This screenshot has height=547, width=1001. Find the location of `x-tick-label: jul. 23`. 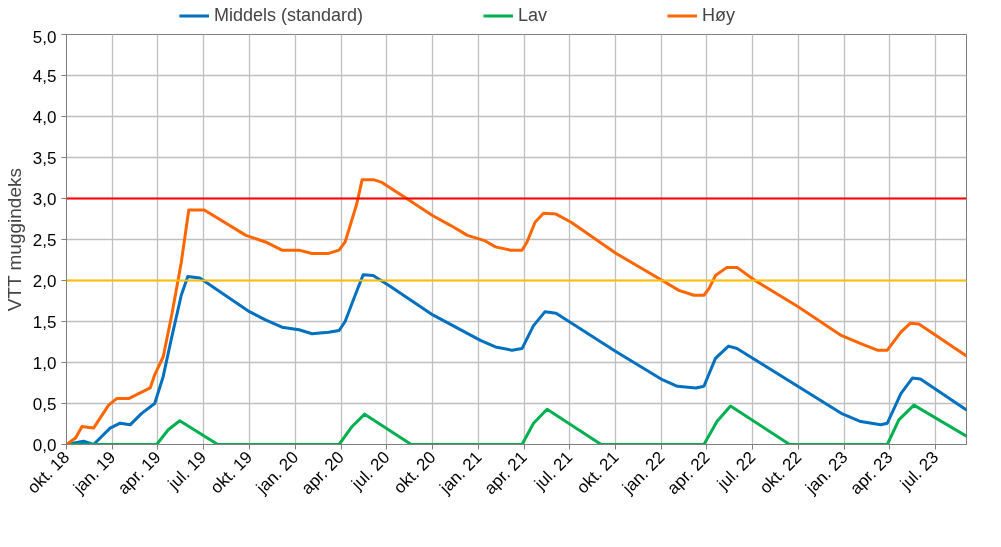

x-tick-label: jul. 23 is located at coordinates (919, 470).